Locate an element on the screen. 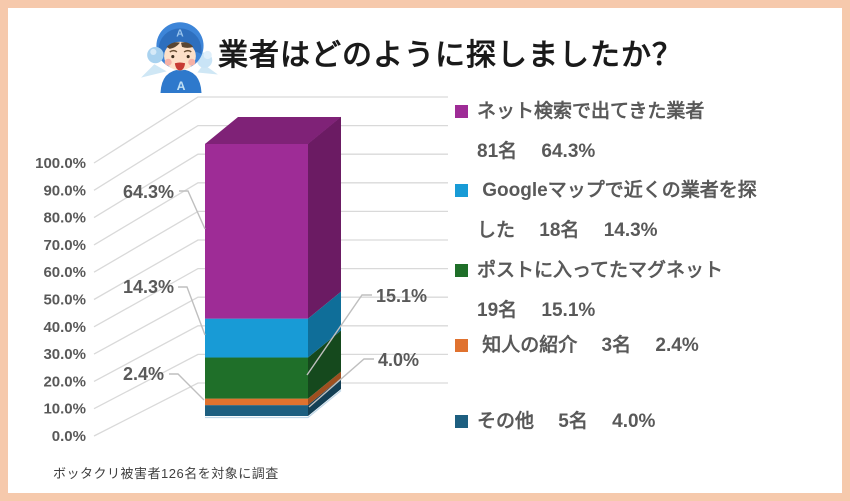  floor-edge is located at coordinates (273, 404).